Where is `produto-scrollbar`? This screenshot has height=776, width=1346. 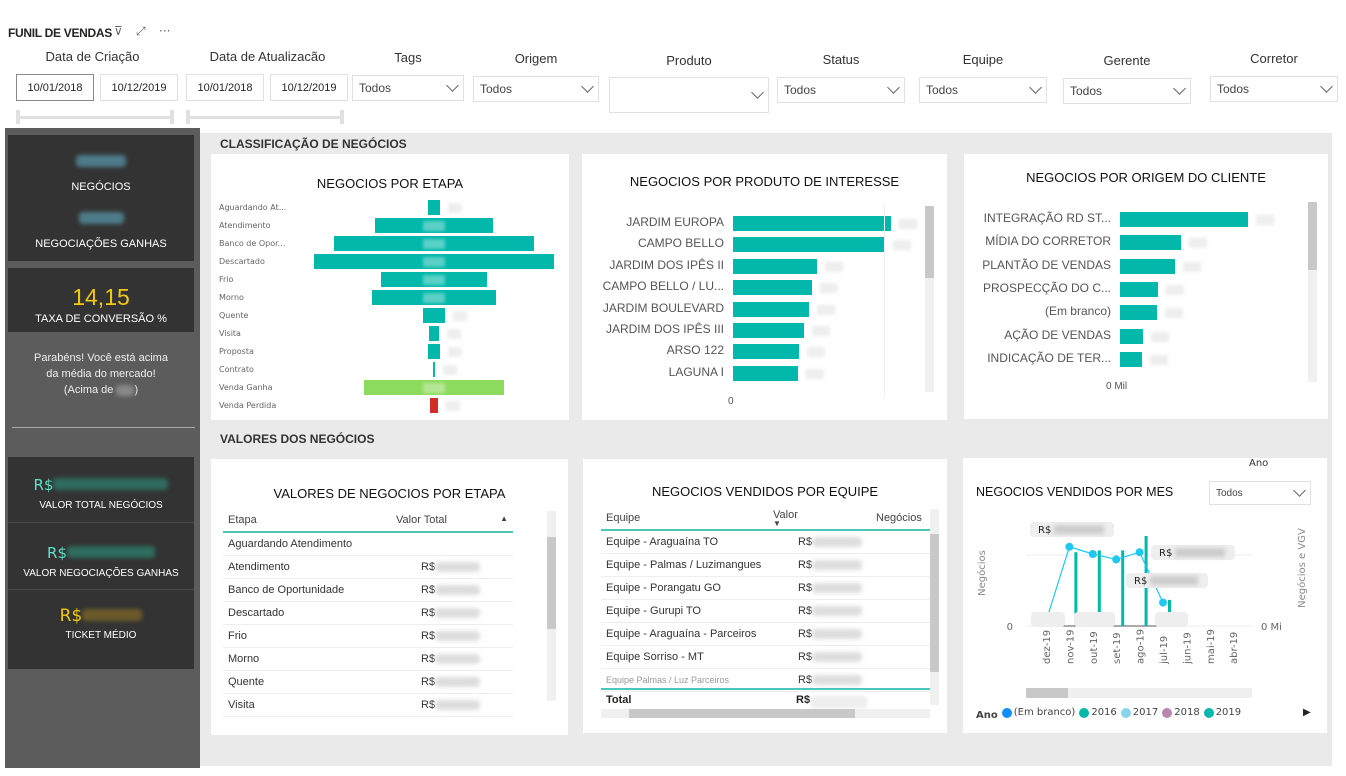
produto-scrollbar is located at coordinates (929, 299).